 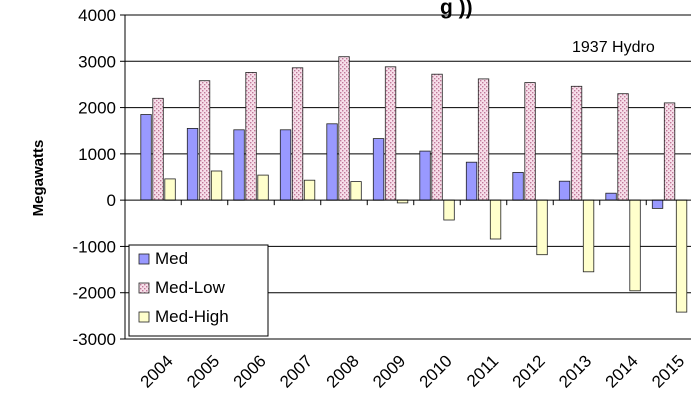 What do you see at coordinates (495, 219) in the screenshot?
I see `bar-med-high-2011` at bounding box center [495, 219].